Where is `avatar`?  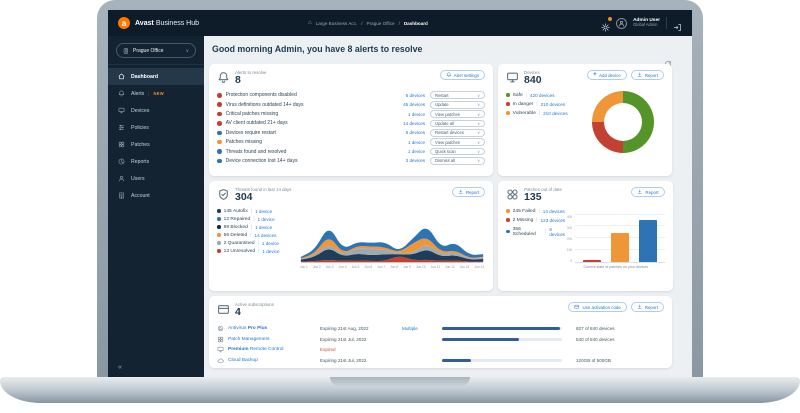 avatar is located at coordinates (622, 23).